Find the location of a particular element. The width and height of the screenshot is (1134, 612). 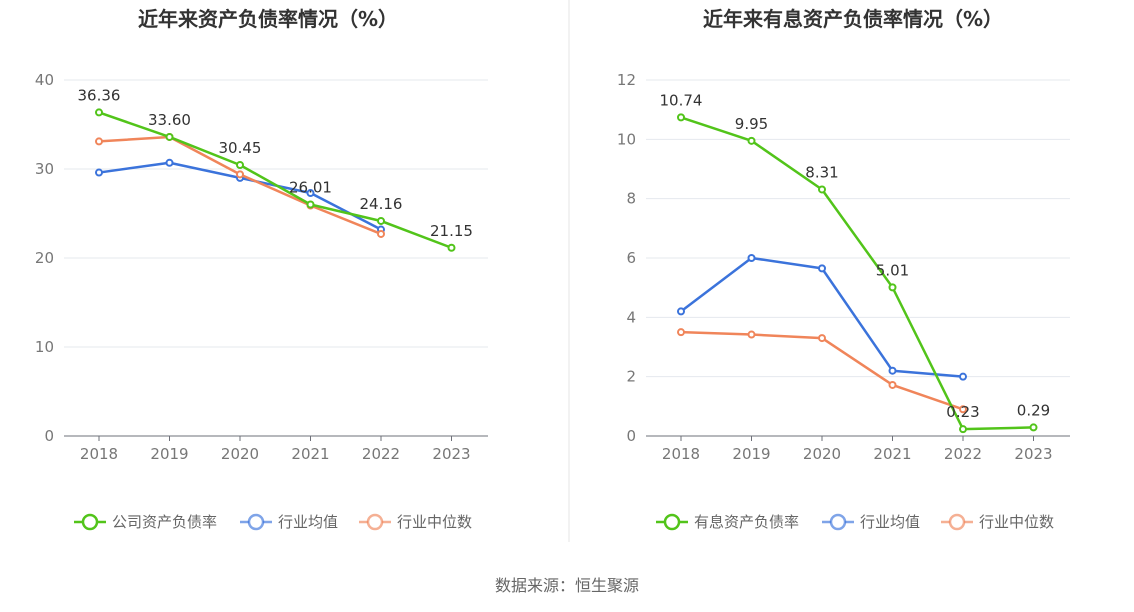

chart2-data-label: 5.01 is located at coordinates (892, 270).